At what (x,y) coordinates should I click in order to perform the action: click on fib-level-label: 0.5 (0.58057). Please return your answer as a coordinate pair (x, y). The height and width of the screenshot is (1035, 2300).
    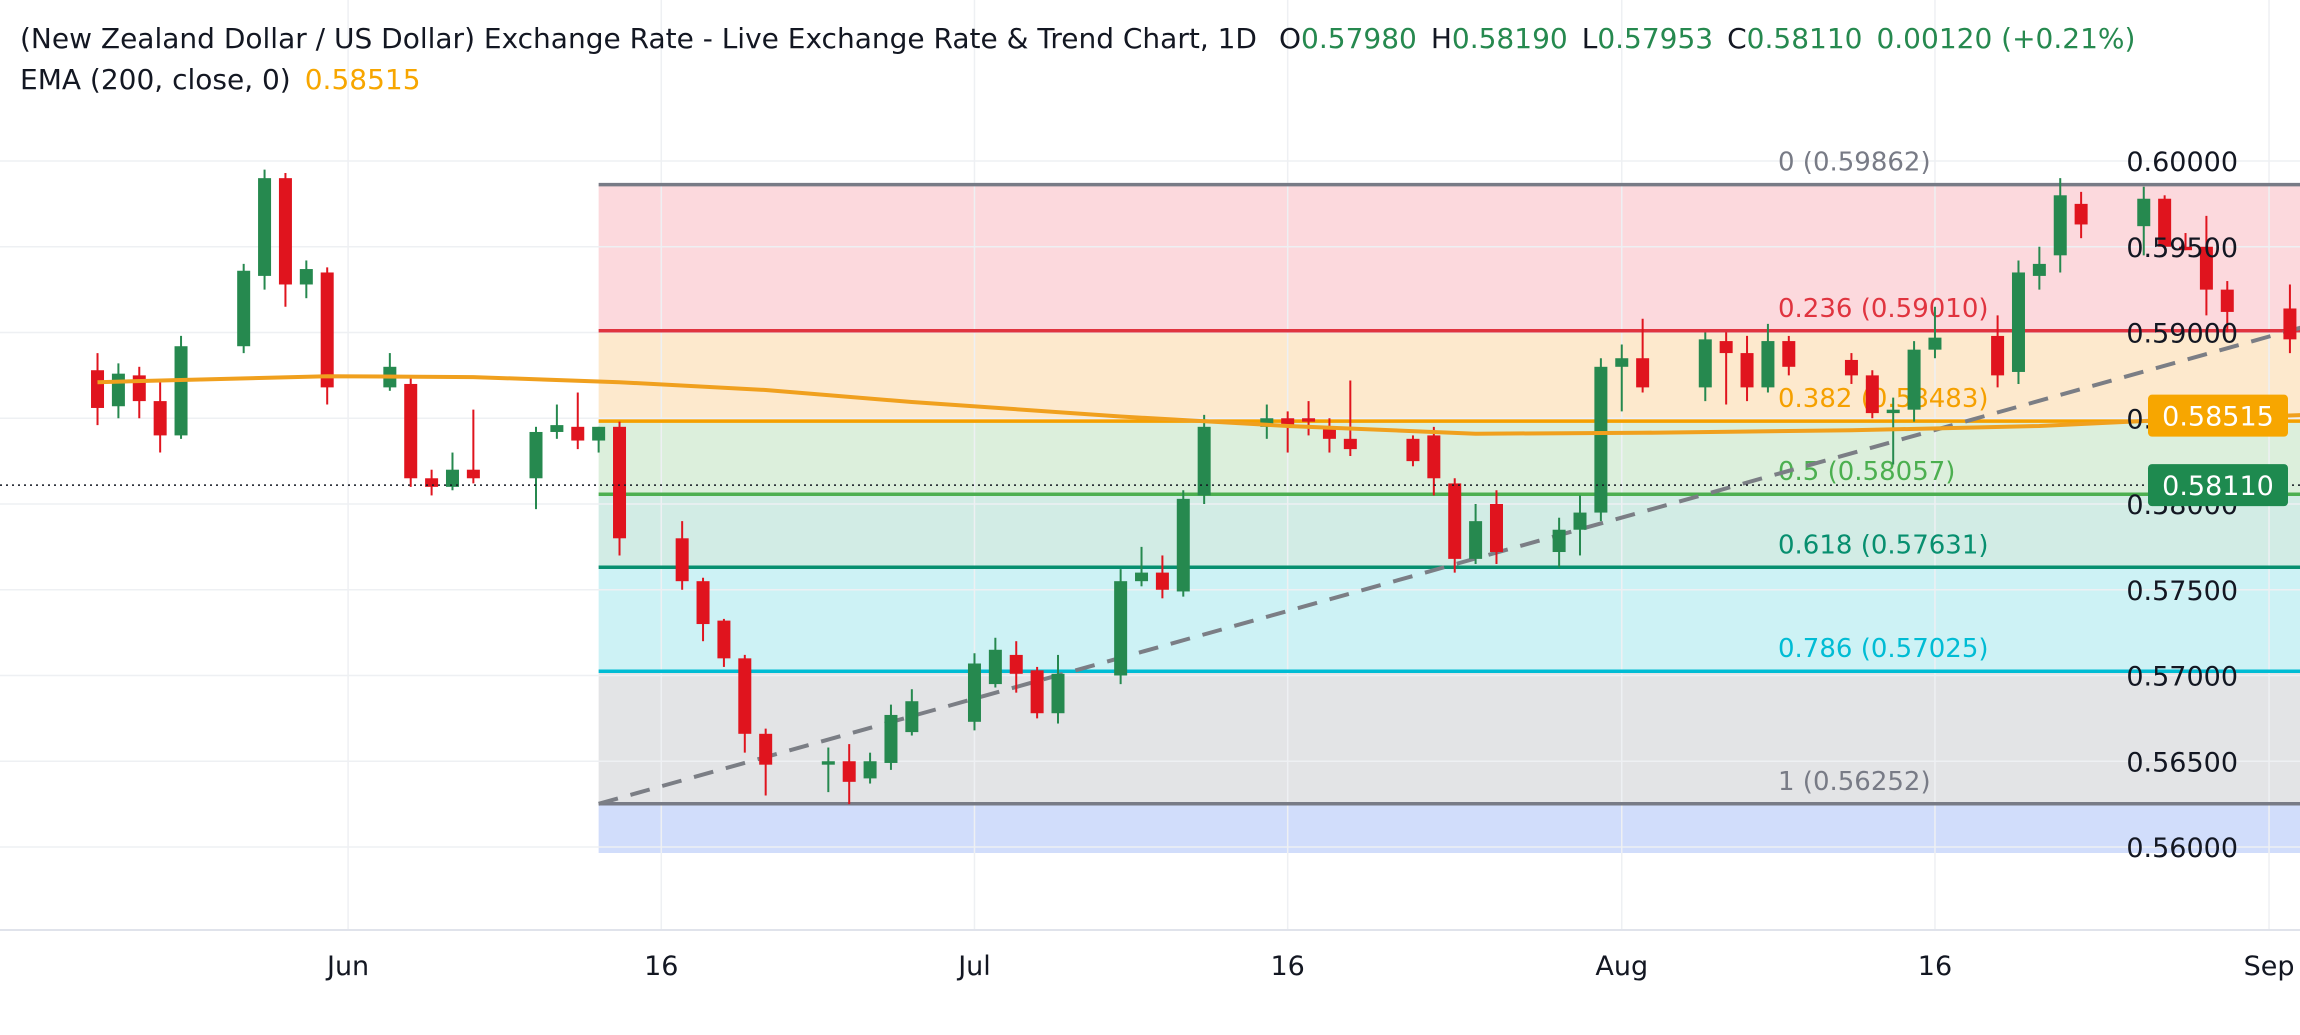
    Looking at the image, I should click on (1866, 472).